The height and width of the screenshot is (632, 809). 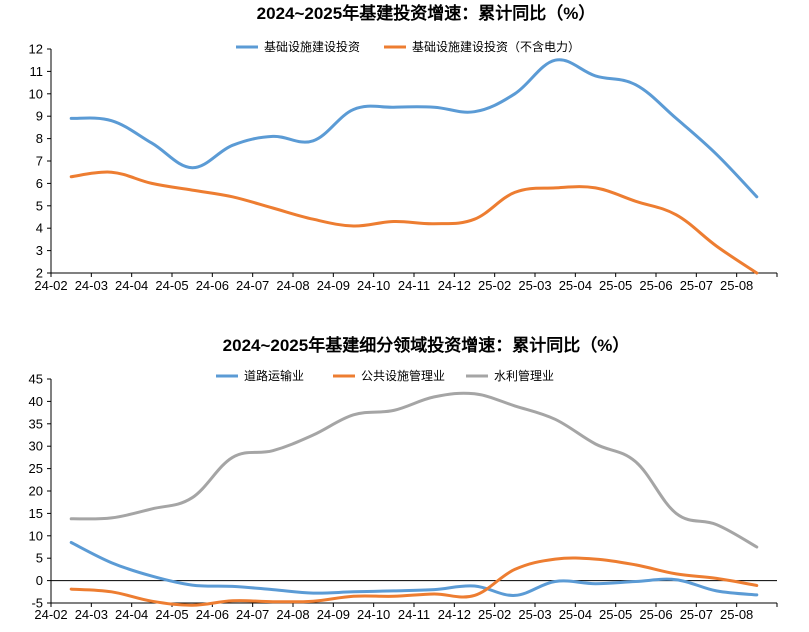 What do you see at coordinates (496, 46) in the screenshot?
I see `chart1-legend-label-2: 基础设施建设投资（不含电力）` at bounding box center [496, 46].